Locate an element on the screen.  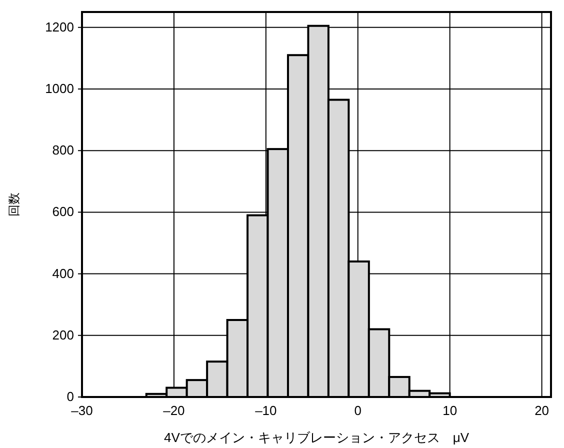
x-axis-title: 4Vでのメイン・キャリブレーション・アクセス μV is located at coordinates (317, 437).